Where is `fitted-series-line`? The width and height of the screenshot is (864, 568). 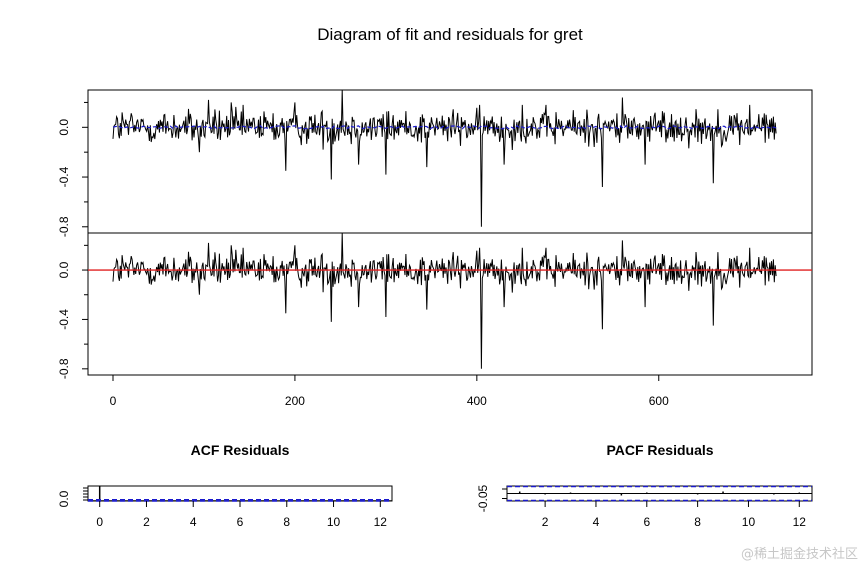 fitted-series-line is located at coordinates (444, 127).